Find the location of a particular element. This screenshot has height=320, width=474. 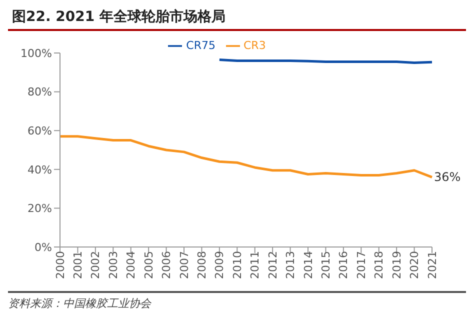

x-tick-label: 2020 is located at coordinates (415, 265).